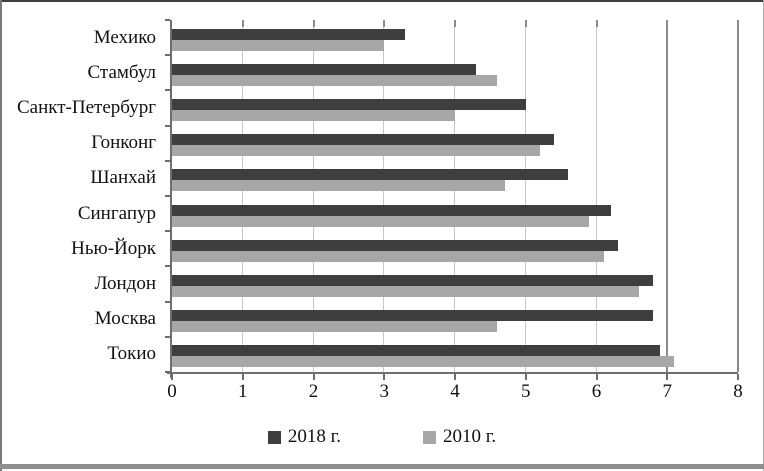  I want to click on x-tick-label-5: 5, so click(526, 391).